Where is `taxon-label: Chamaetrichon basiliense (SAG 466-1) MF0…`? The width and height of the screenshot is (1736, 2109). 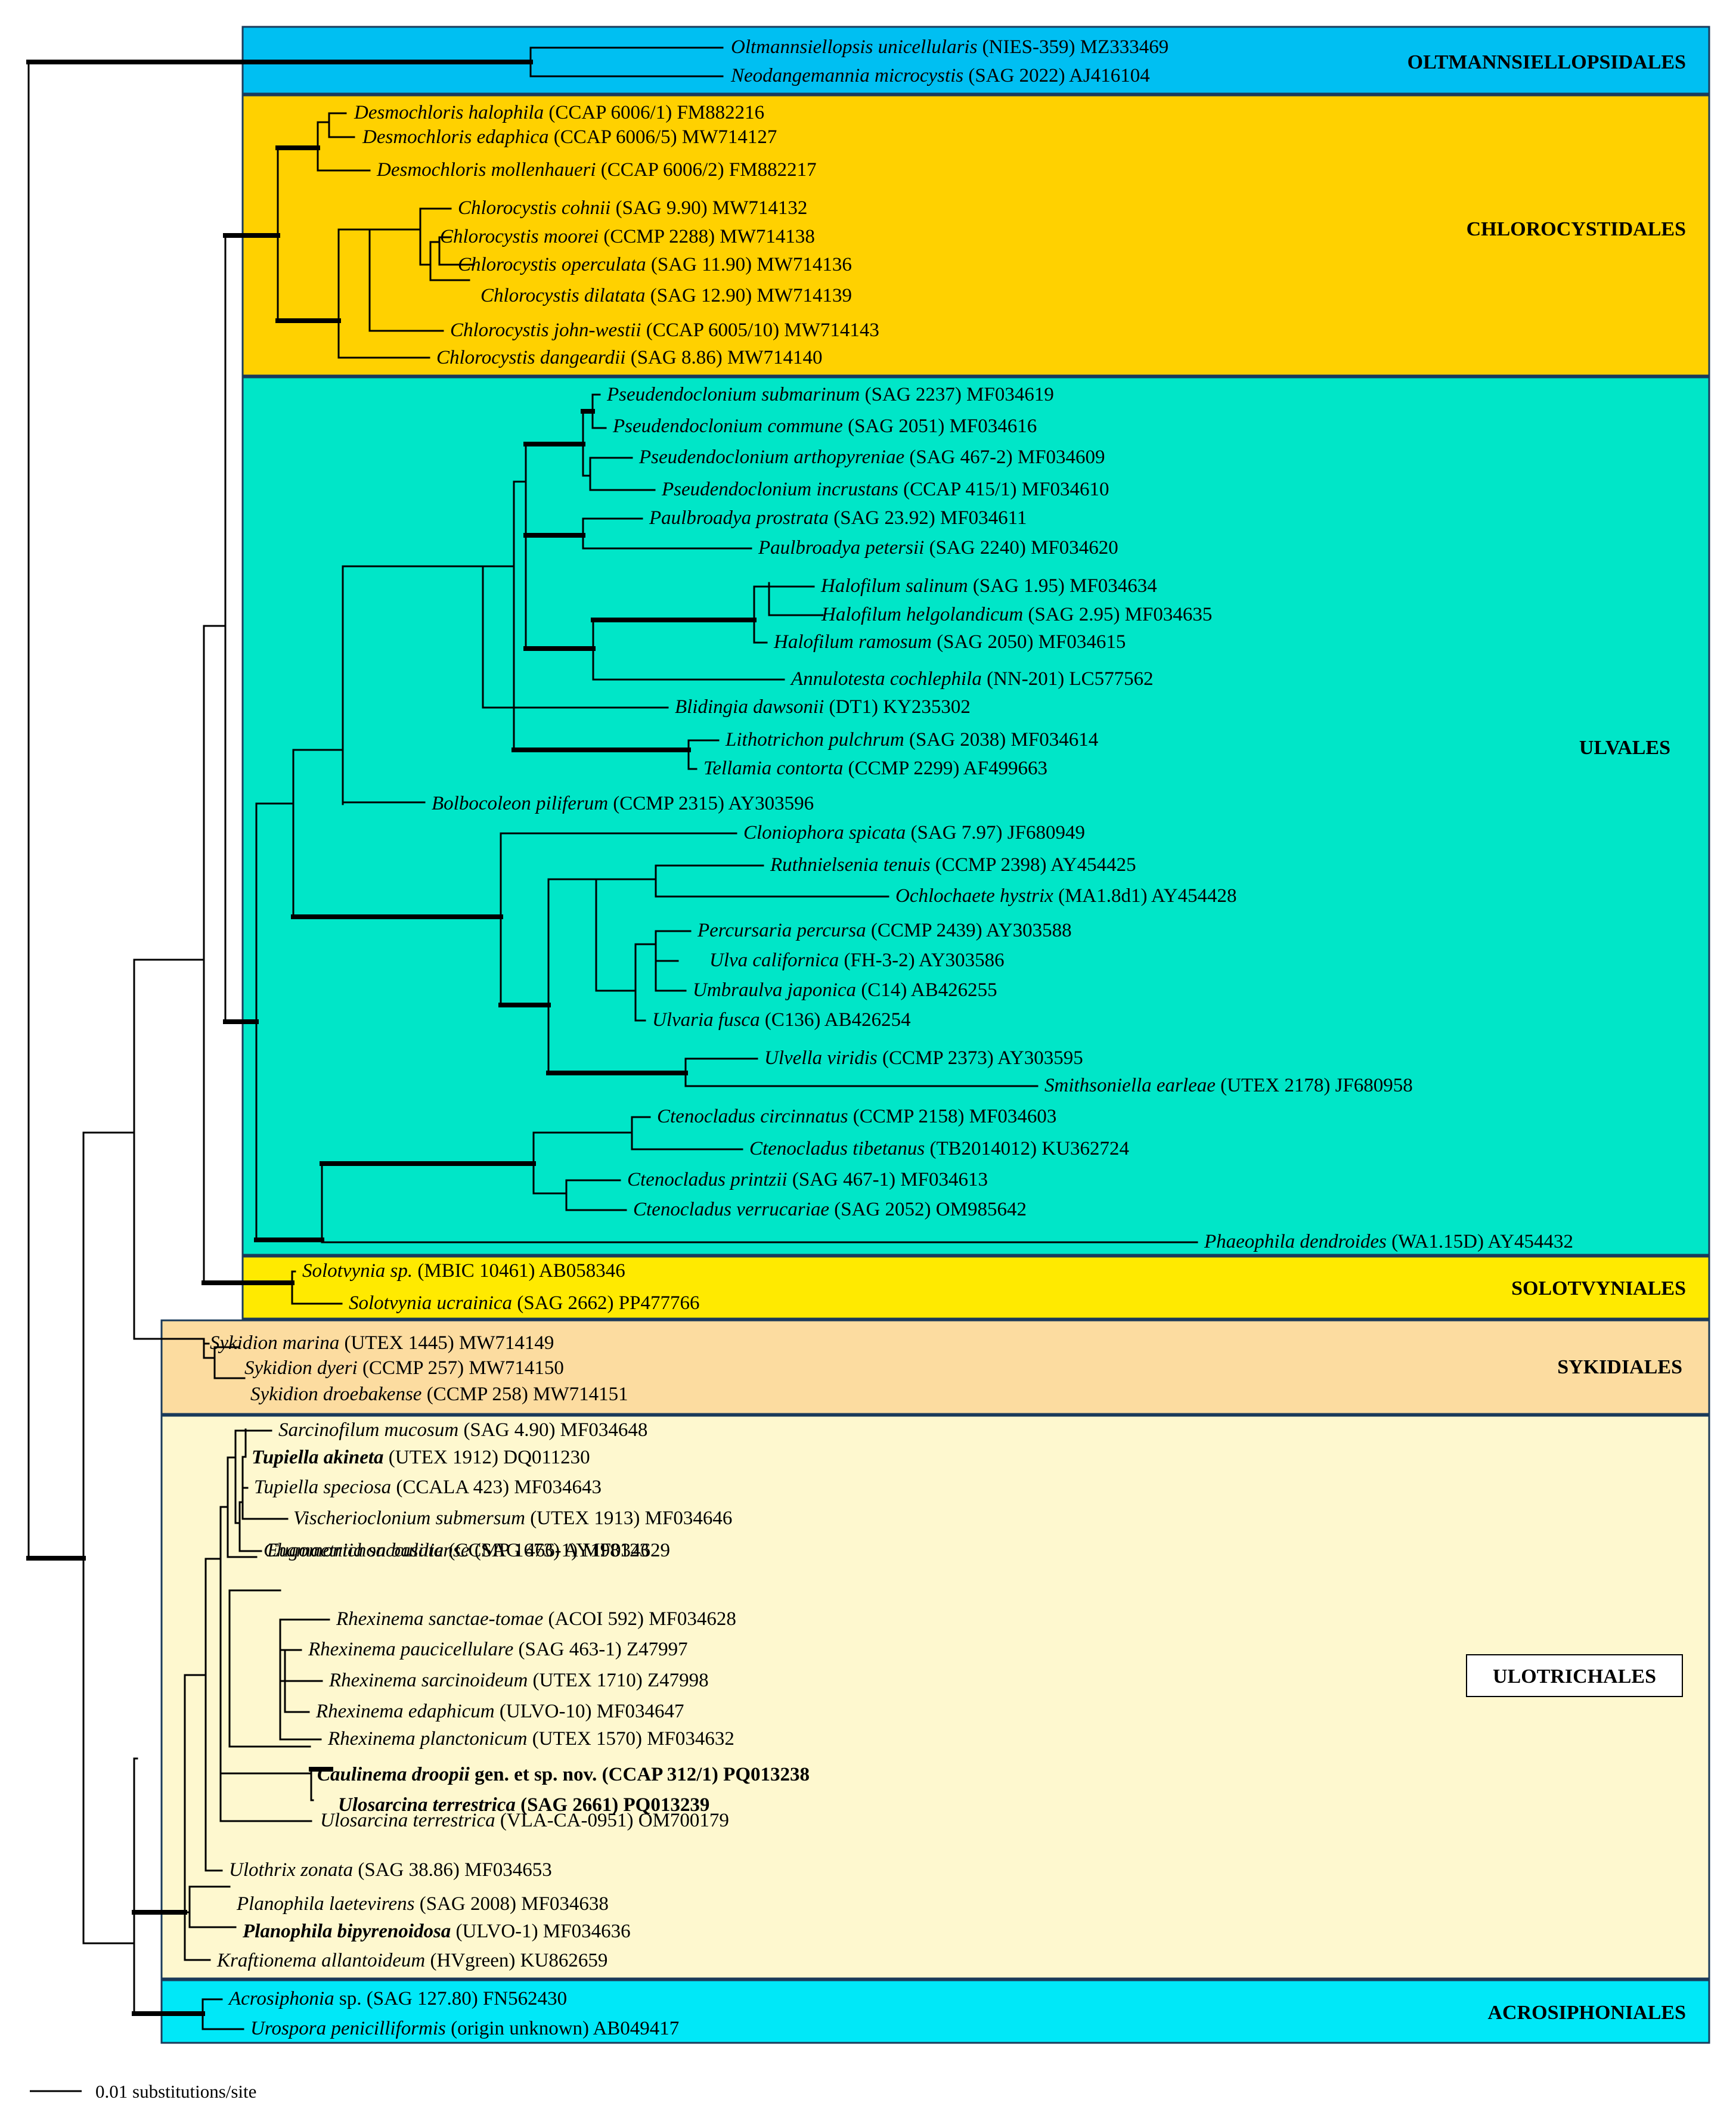
taxon-label: Chamaetrichon basiliense (SAG 466-1) MF0… is located at coordinates (467, 1550).